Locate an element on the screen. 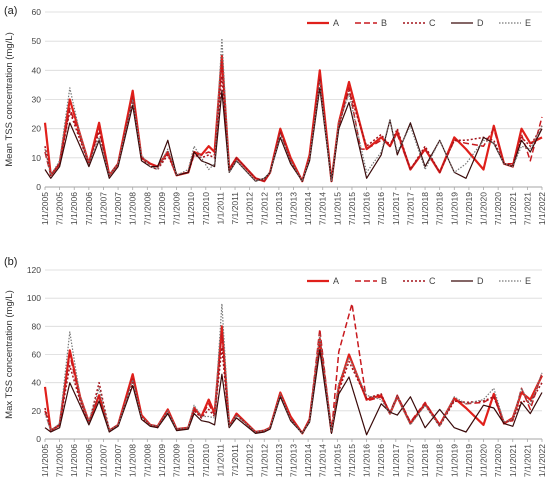  x-tick-label: 1/1/2019 is located at coordinates (454, 460).